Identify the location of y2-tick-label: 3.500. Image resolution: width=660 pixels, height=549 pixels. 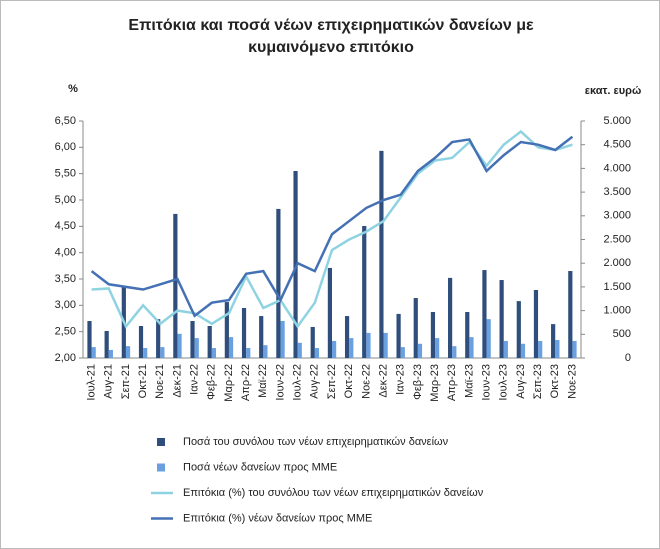
(617, 192).